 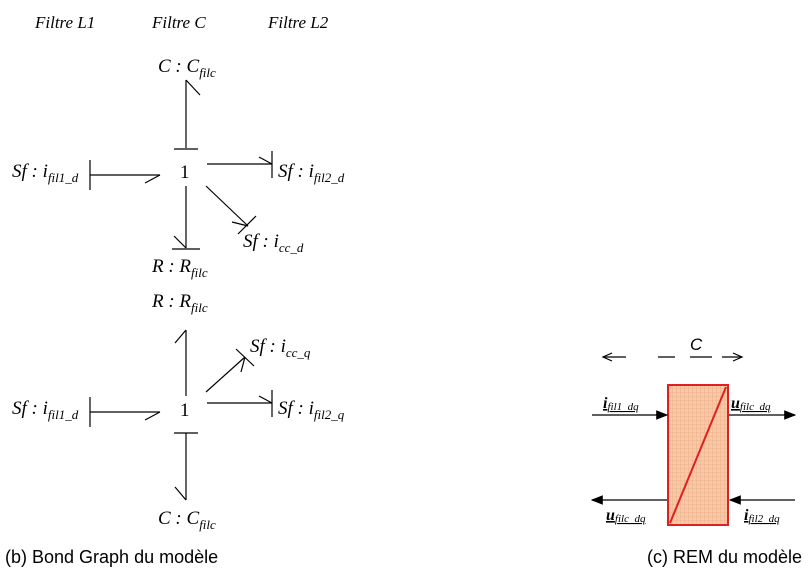 I want to click on label: Sf : ifil2_q, so click(x=311, y=410).